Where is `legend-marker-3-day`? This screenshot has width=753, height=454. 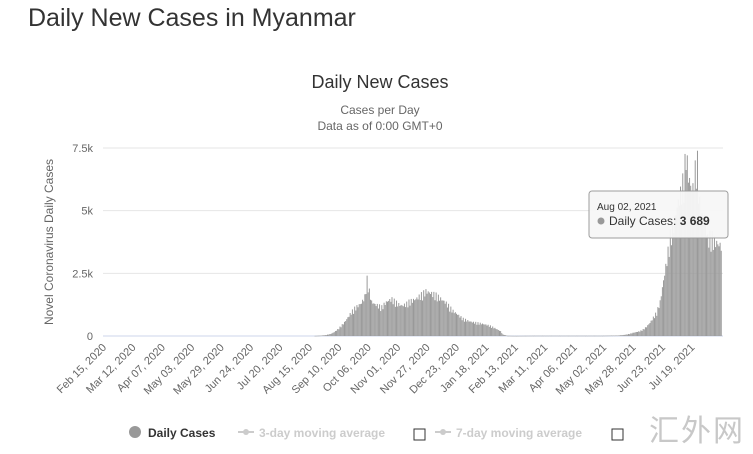 legend-marker-3-day is located at coordinates (246, 432).